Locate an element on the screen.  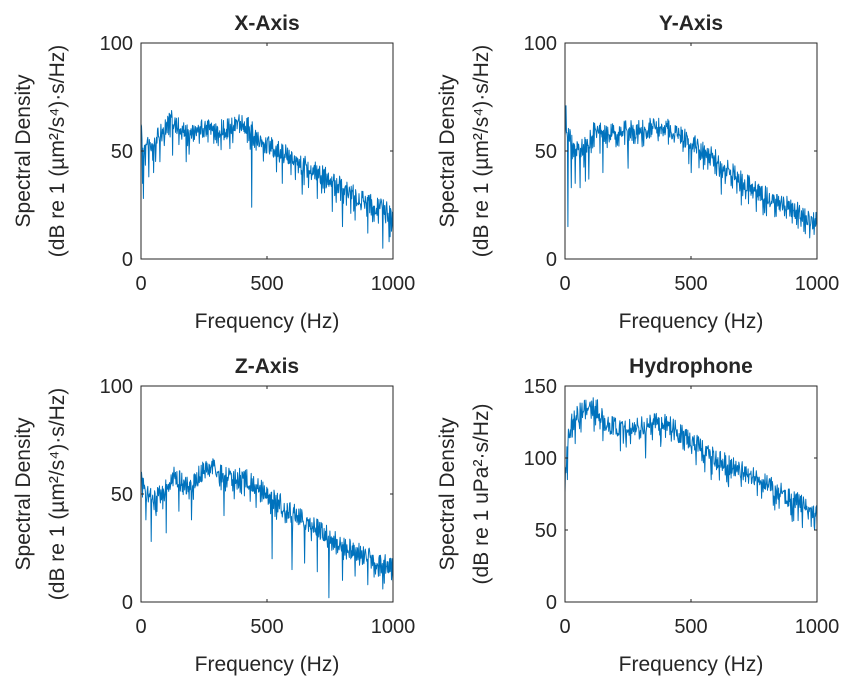
x-axis-xtick-label: 0 is located at coordinates (140, 284).